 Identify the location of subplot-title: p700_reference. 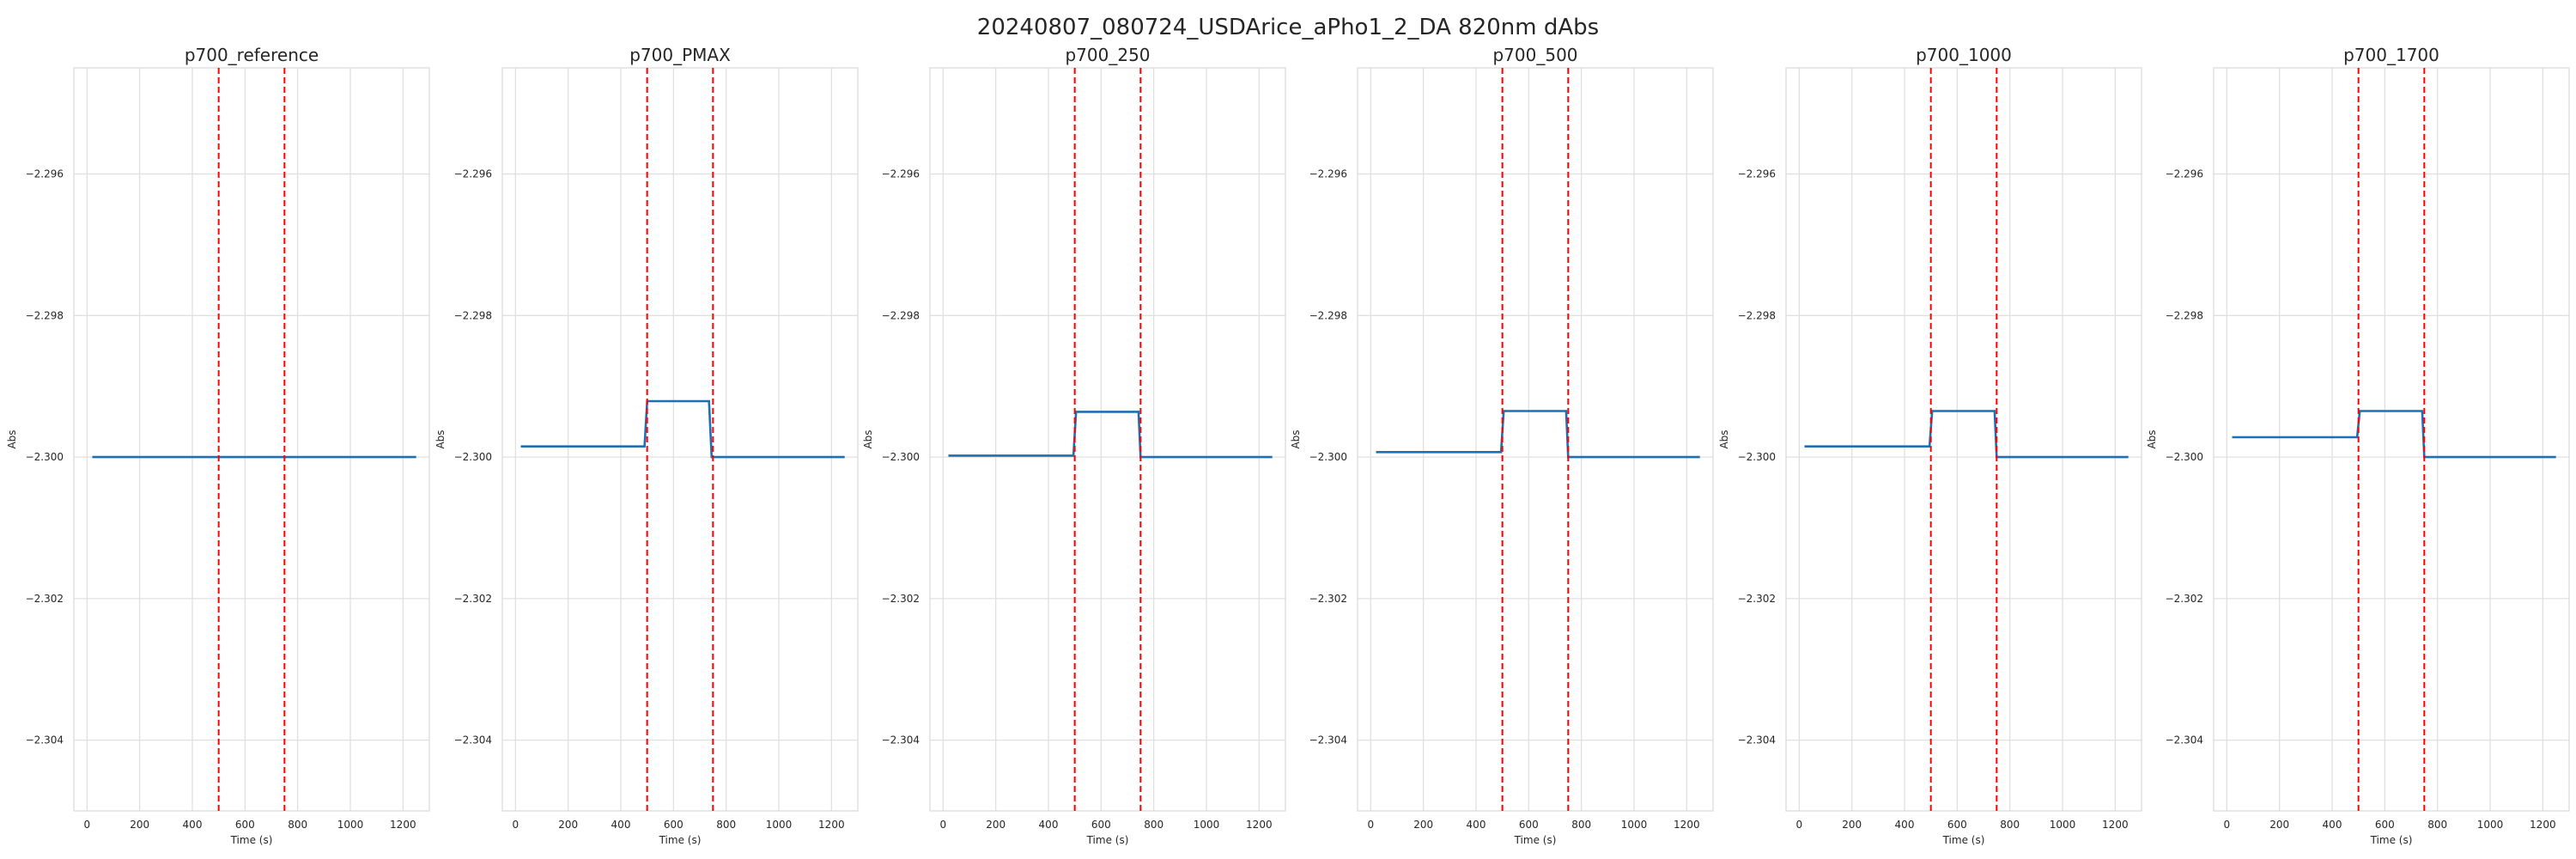
(252, 55).